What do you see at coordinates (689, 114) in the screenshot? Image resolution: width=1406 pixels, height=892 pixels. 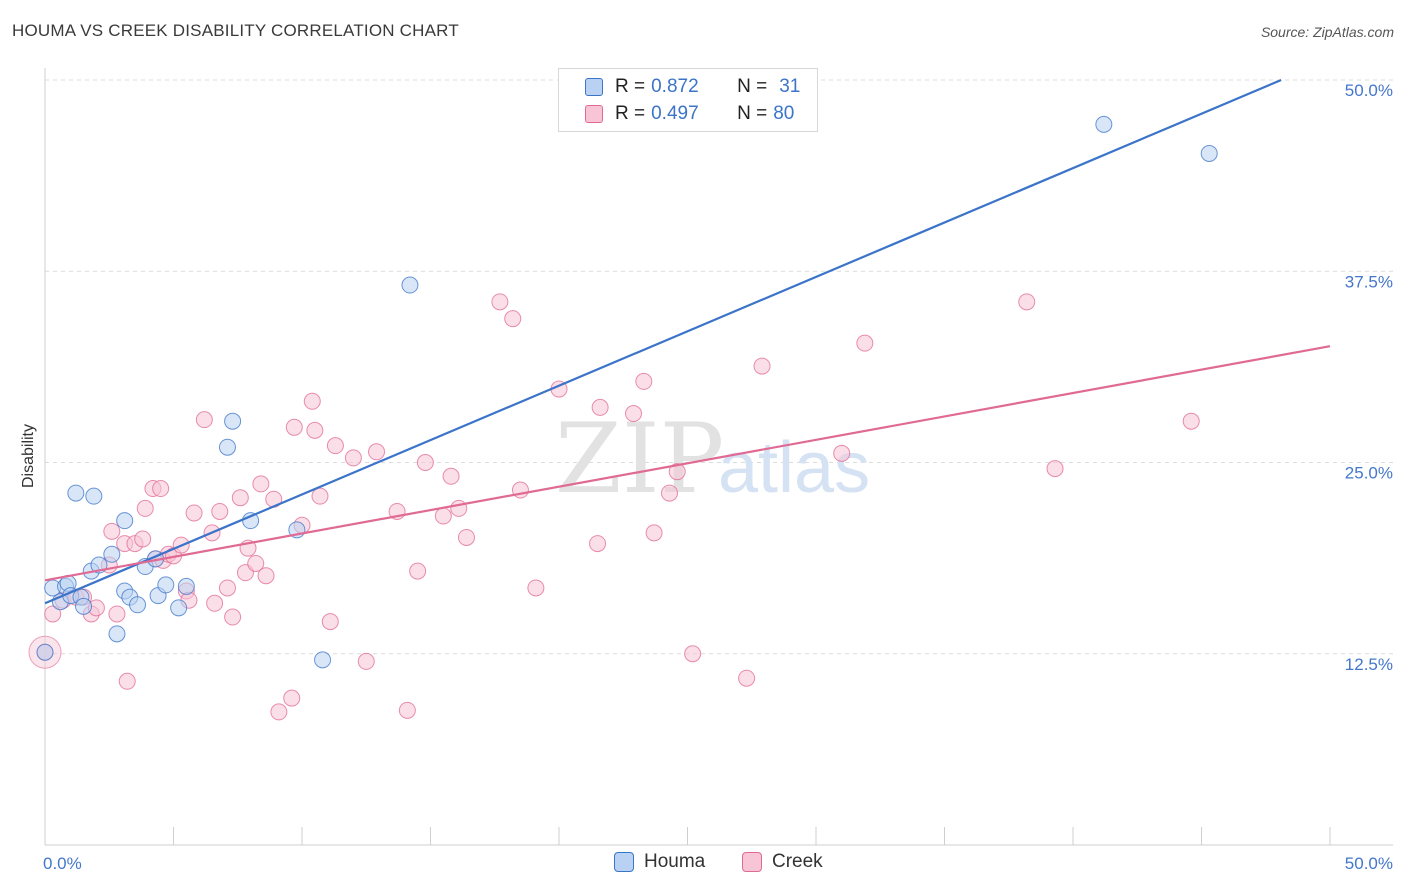 I see `legend-row-creek: R = 0.497 N = 80` at bounding box center [689, 114].